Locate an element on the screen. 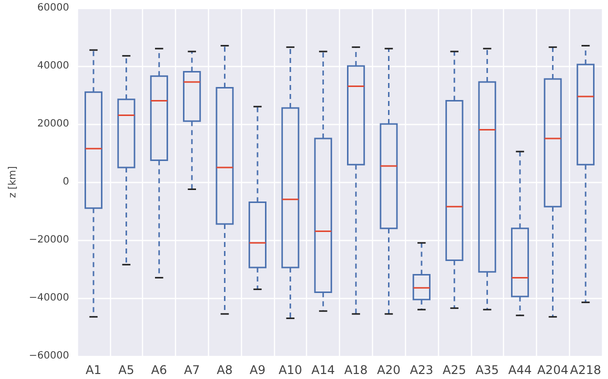 This screenshot has width=608, height=379. y-tick-label: −40000 is located at coordinates (49, 298).